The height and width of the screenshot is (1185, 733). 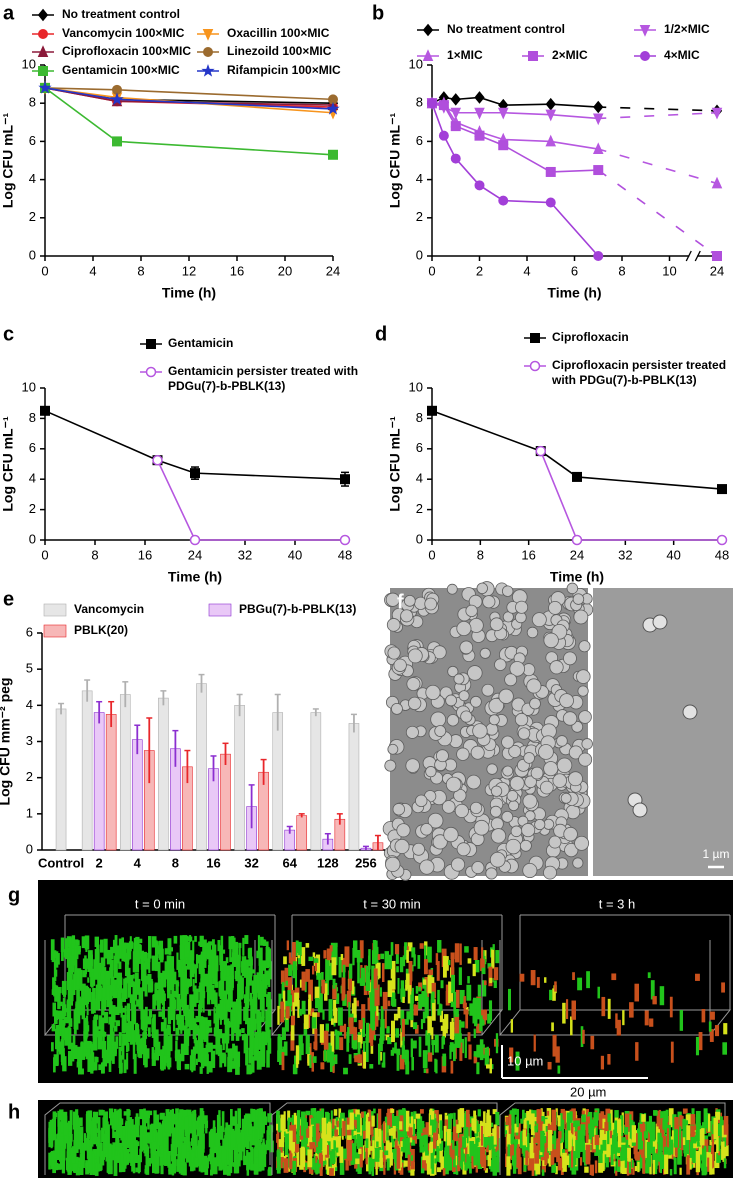 What do you see at coordinates (328, 862) in the screenshot?
I see `x-tick-label: 128` at bounding box center [328, 862].